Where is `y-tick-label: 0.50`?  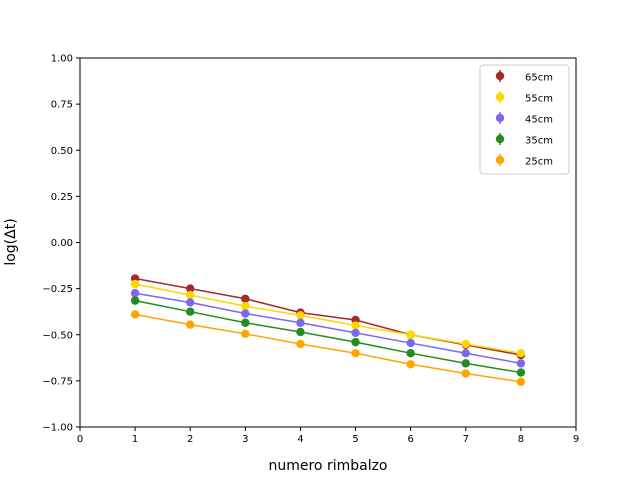
y-tick-label: 0.50 is located at coordinates (62, 151).